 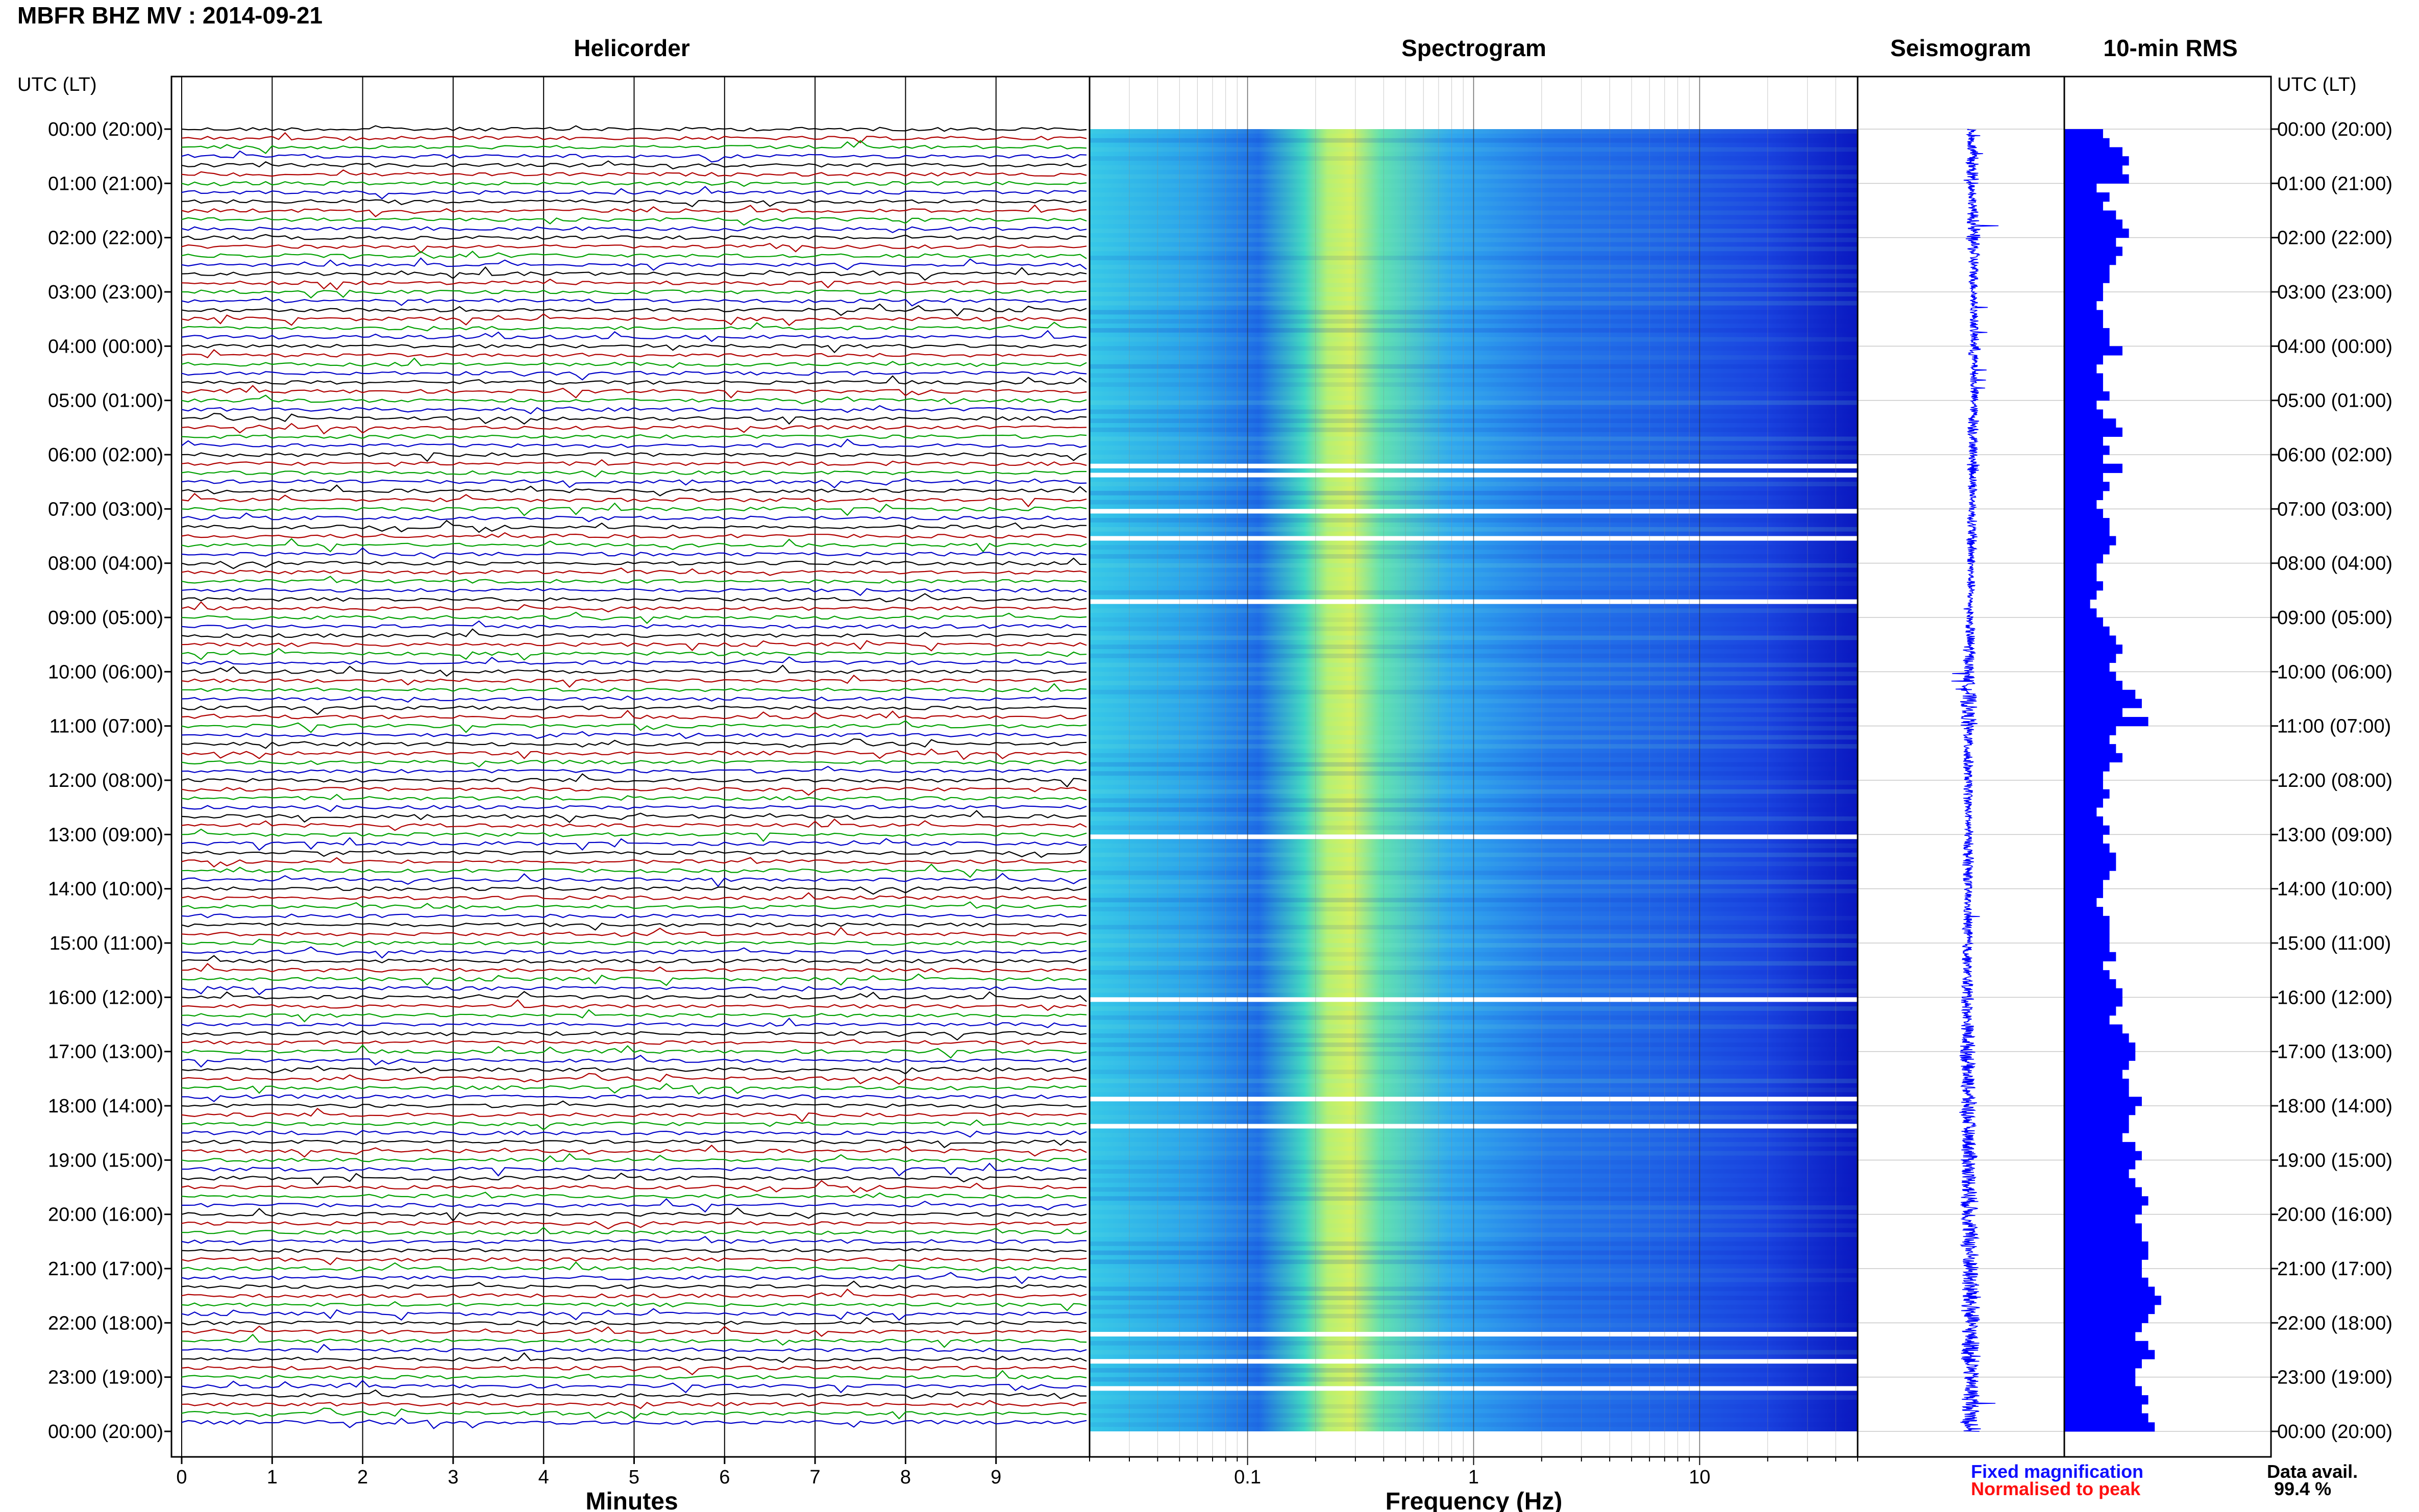 What do you see at coordinates (105, 889) in the screenshot?
I see `hour-label-left: 14:00 (10:00)` at bounding box center [105, 889].